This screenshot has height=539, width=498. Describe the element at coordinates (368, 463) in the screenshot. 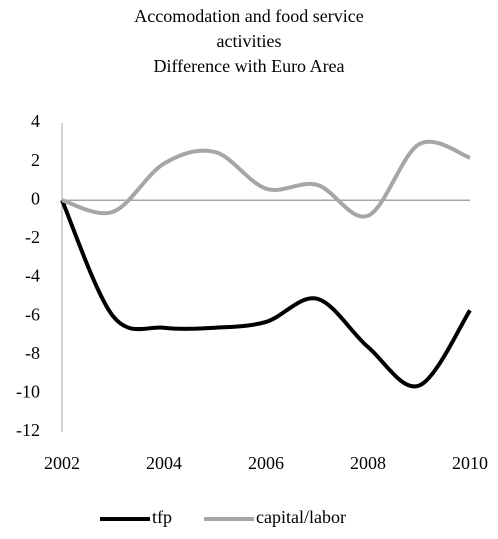

I see `x-tick-label: 2008` at that location.